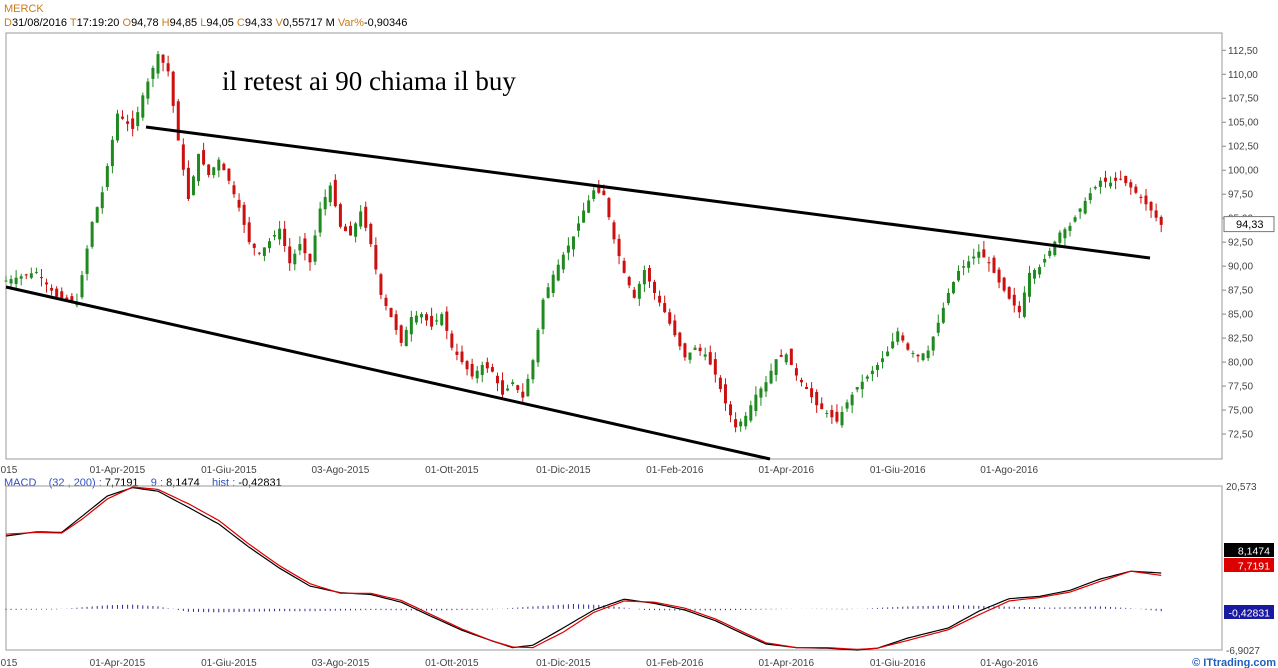 The width and height of the screenshot is (1278, 668). Describe the element at coordinates (183, 23) in the screenshot. I see `quote-value-3: 94,85` at that location.